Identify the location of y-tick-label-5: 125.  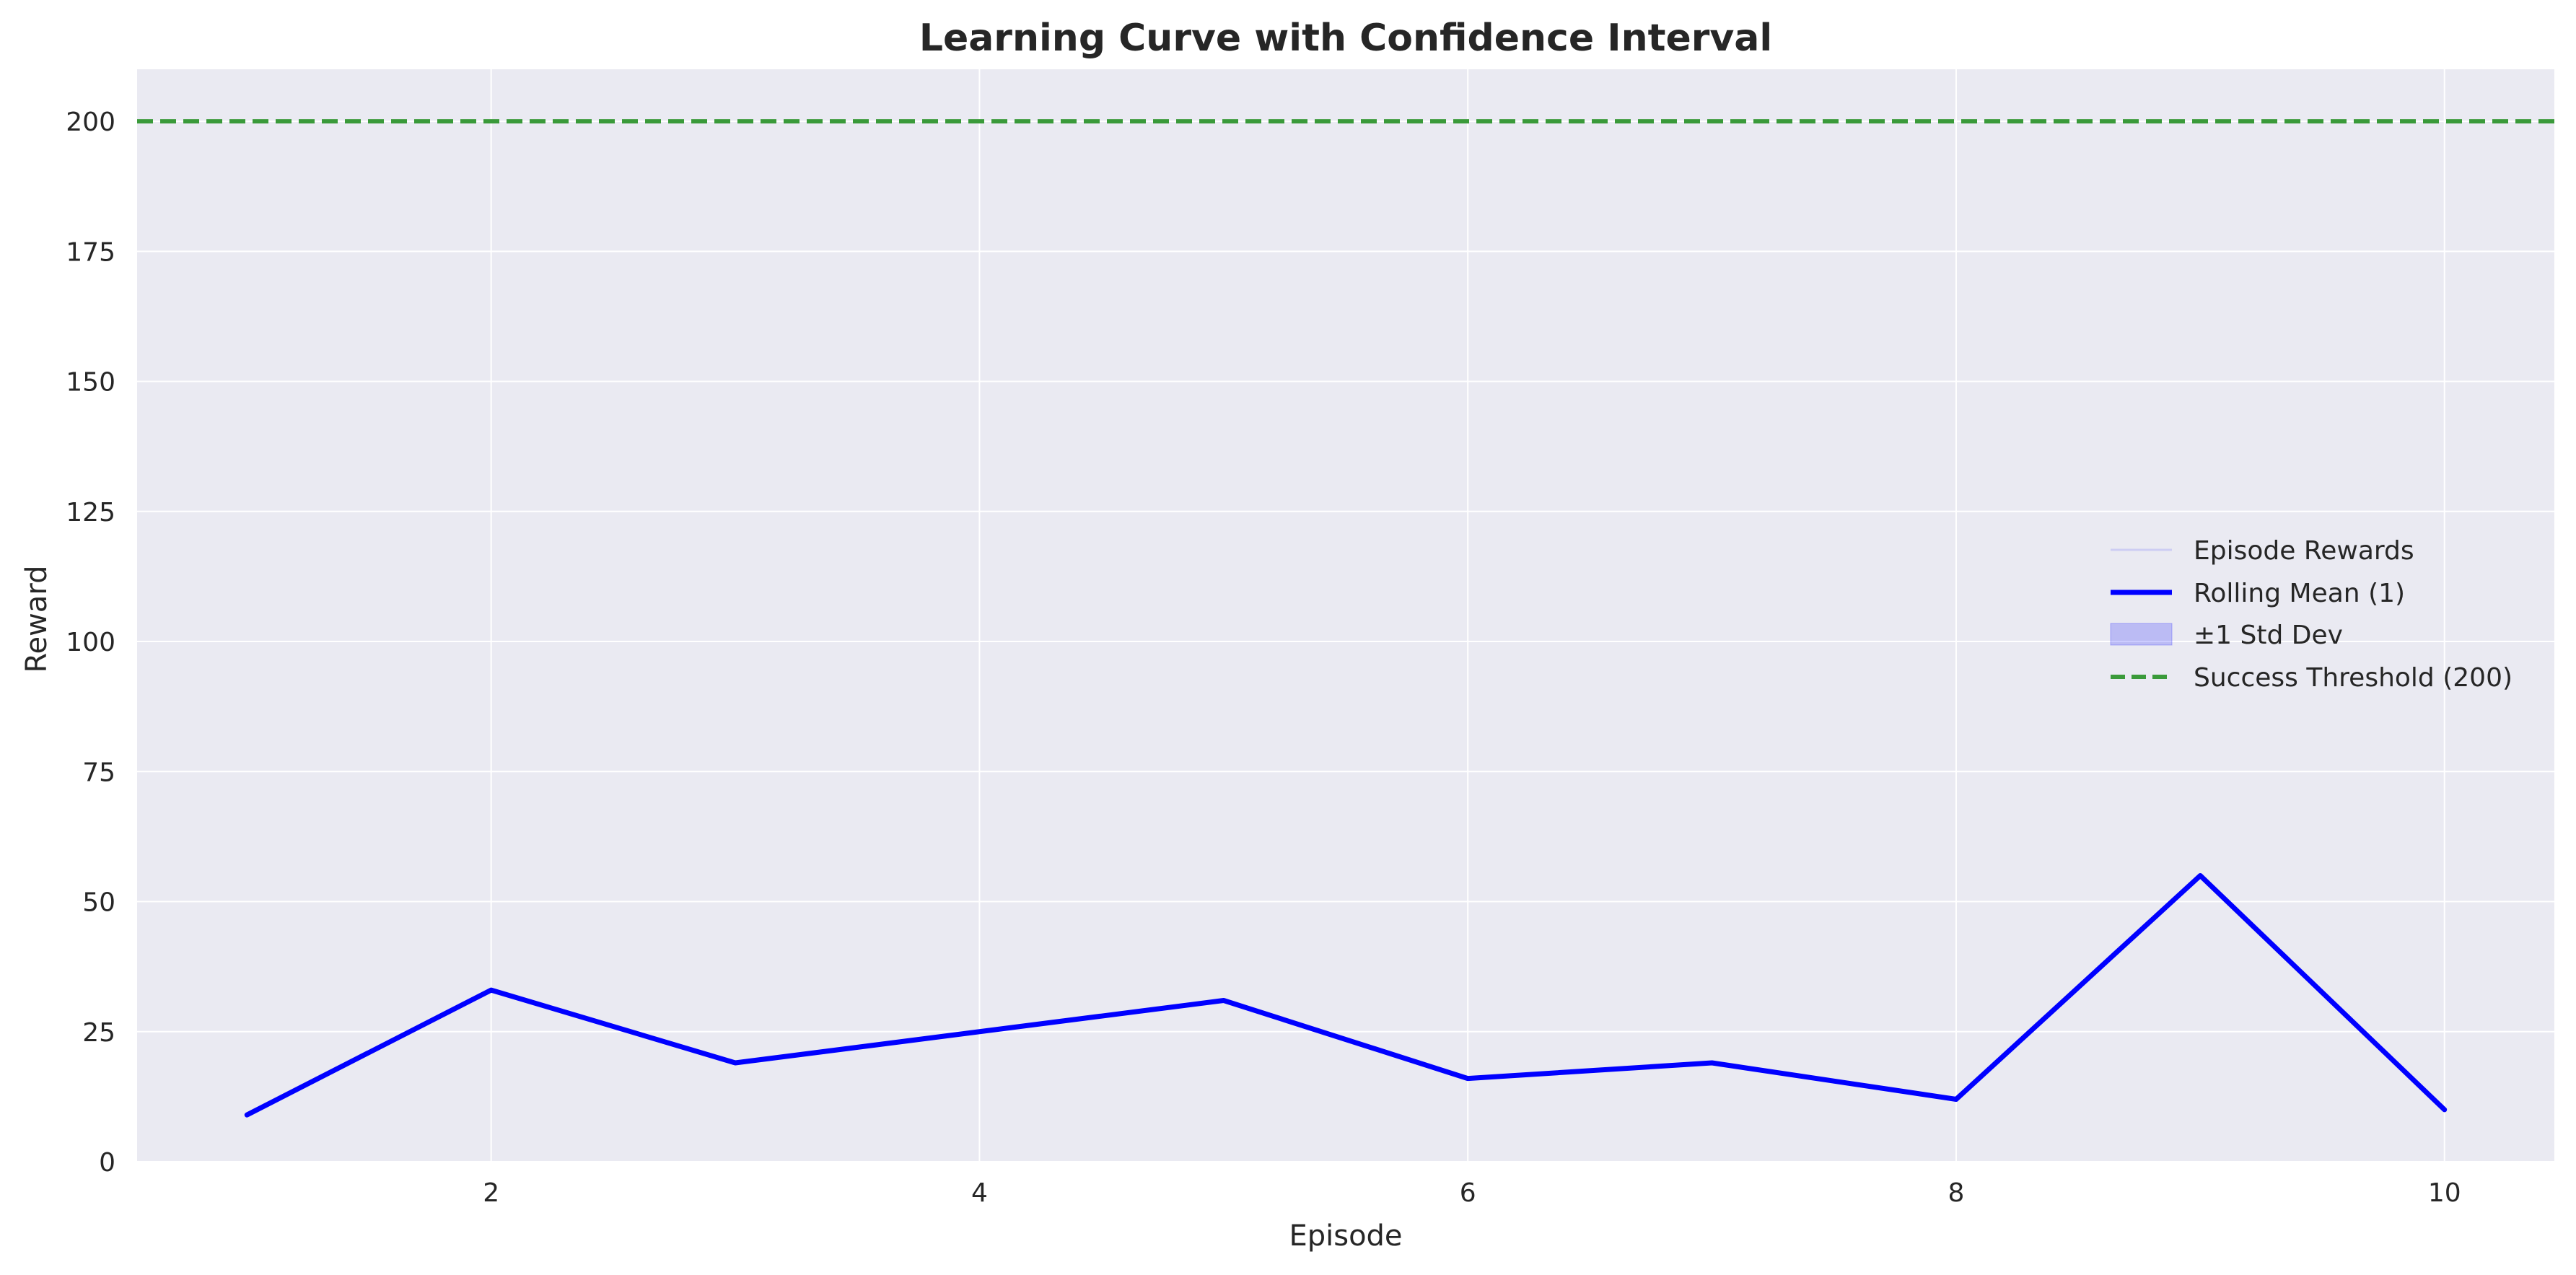
(90, 513).